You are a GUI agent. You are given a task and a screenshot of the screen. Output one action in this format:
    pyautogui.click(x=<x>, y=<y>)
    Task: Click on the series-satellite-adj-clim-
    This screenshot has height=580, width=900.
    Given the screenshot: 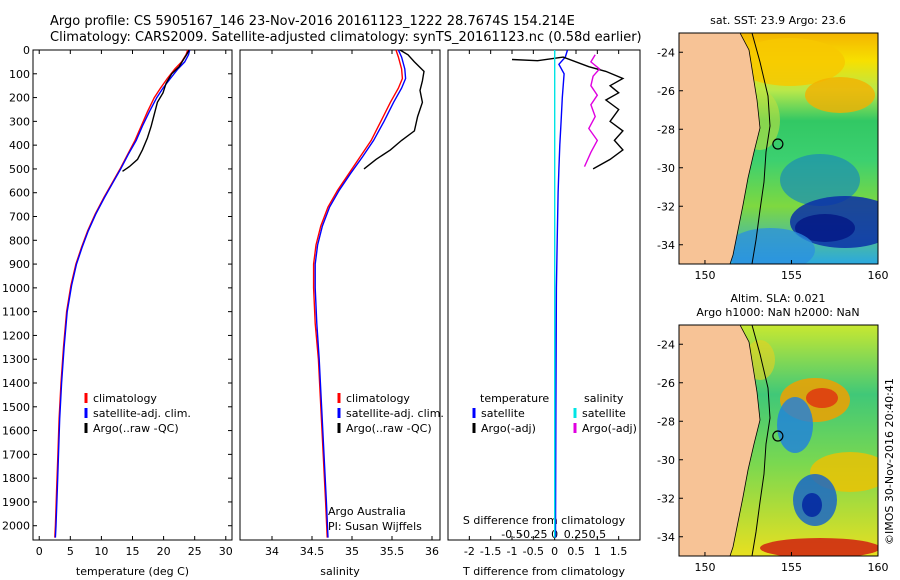 What is the action you would take?
    pyautogui.click(x=360, y=293)
    